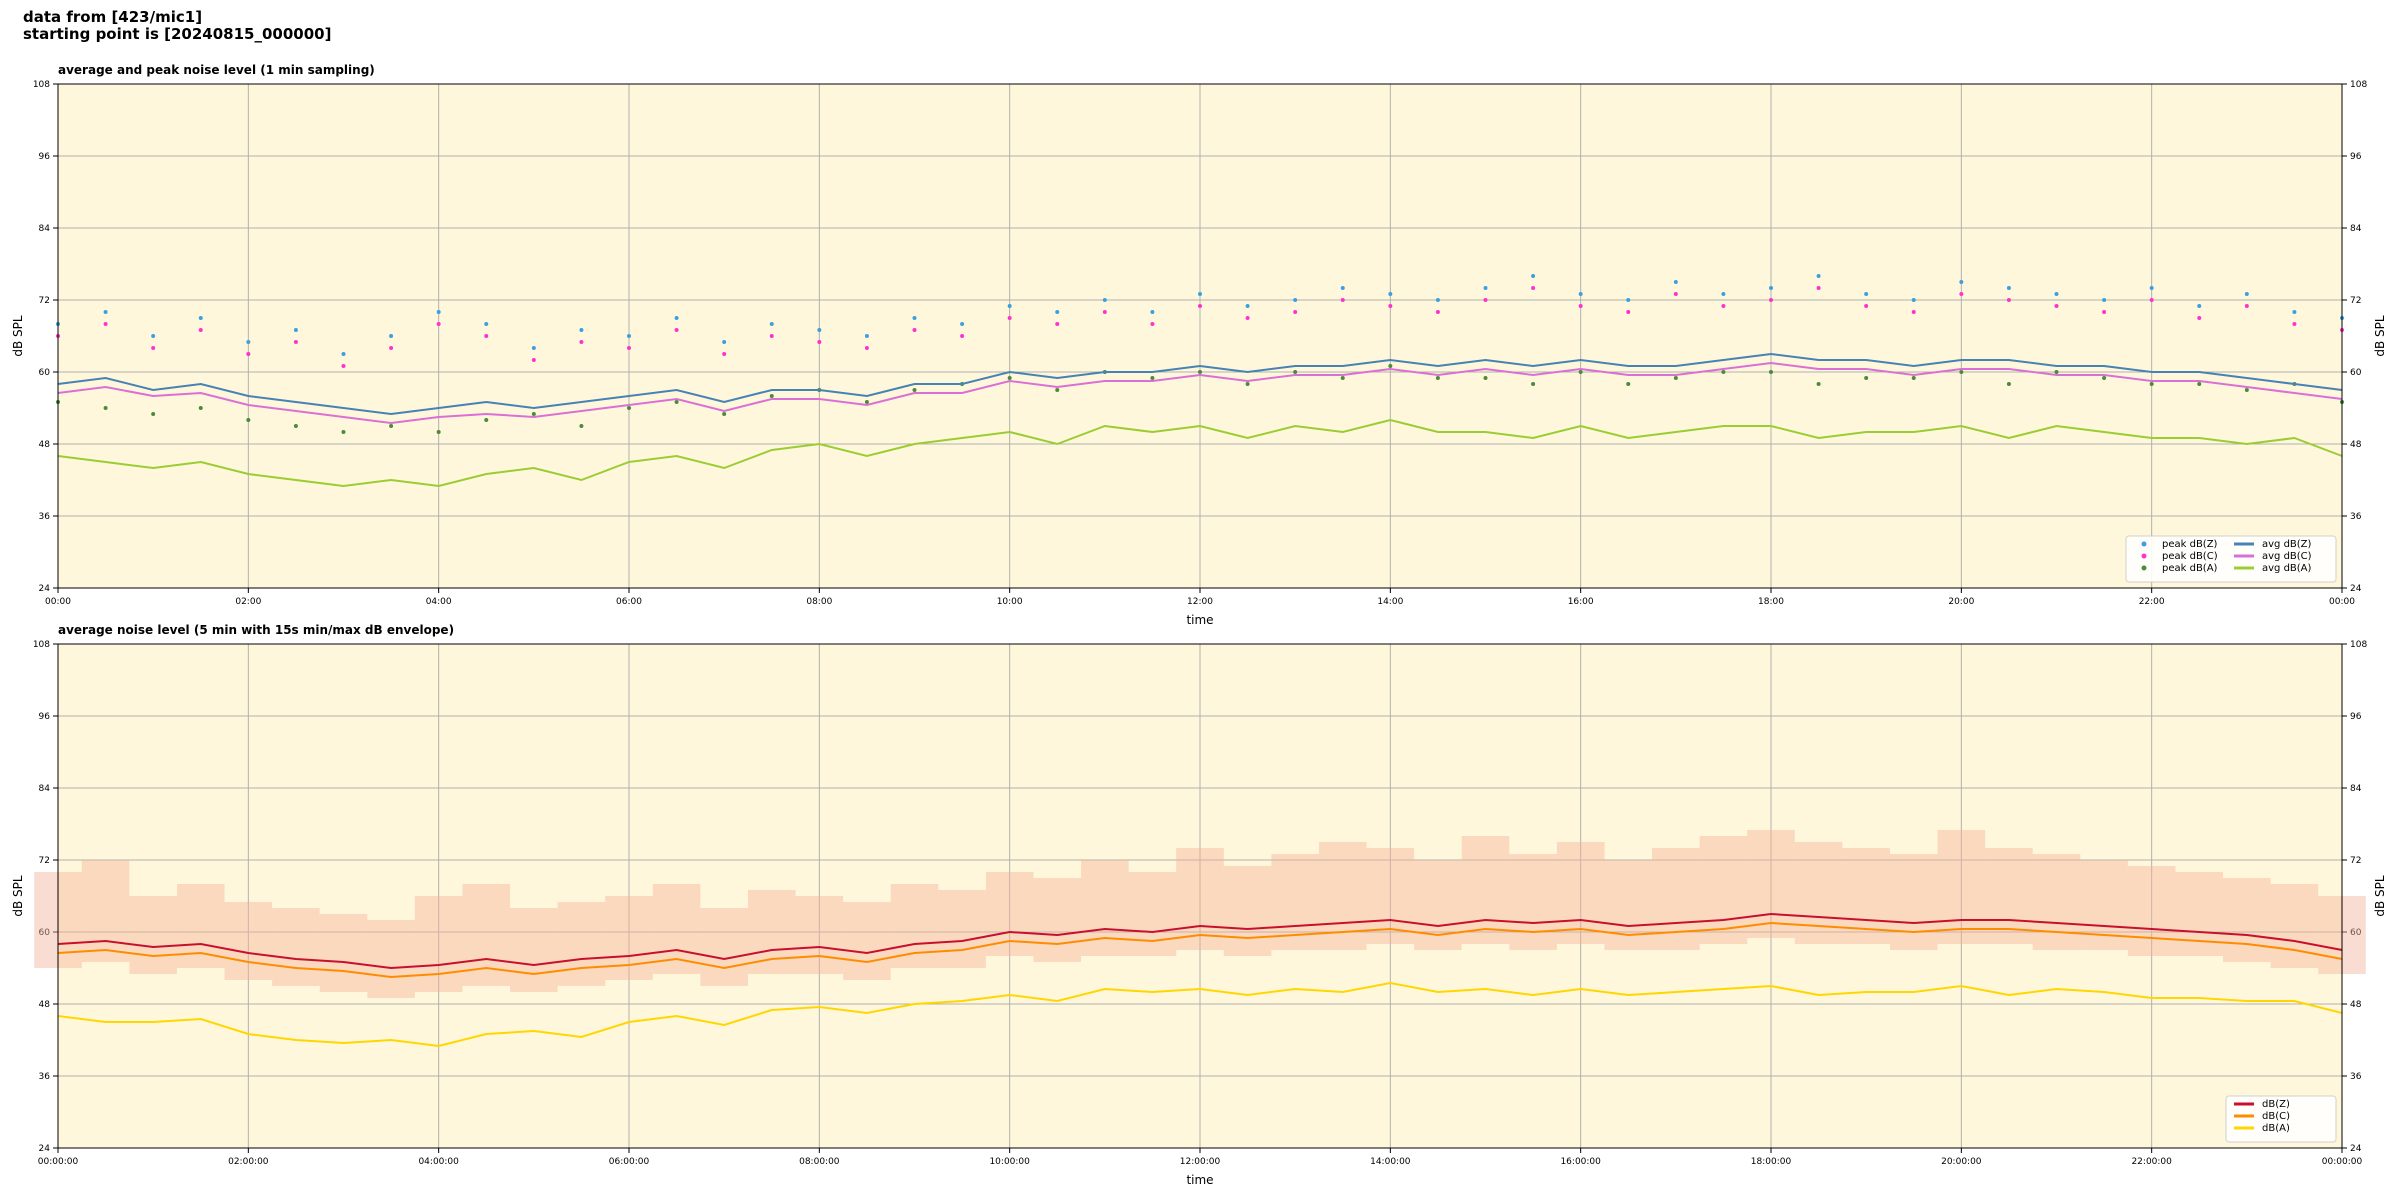  Describe the element at coordinates (18, 896) in the screenshot. I see `y-axis-label: dB SPL` at that location.